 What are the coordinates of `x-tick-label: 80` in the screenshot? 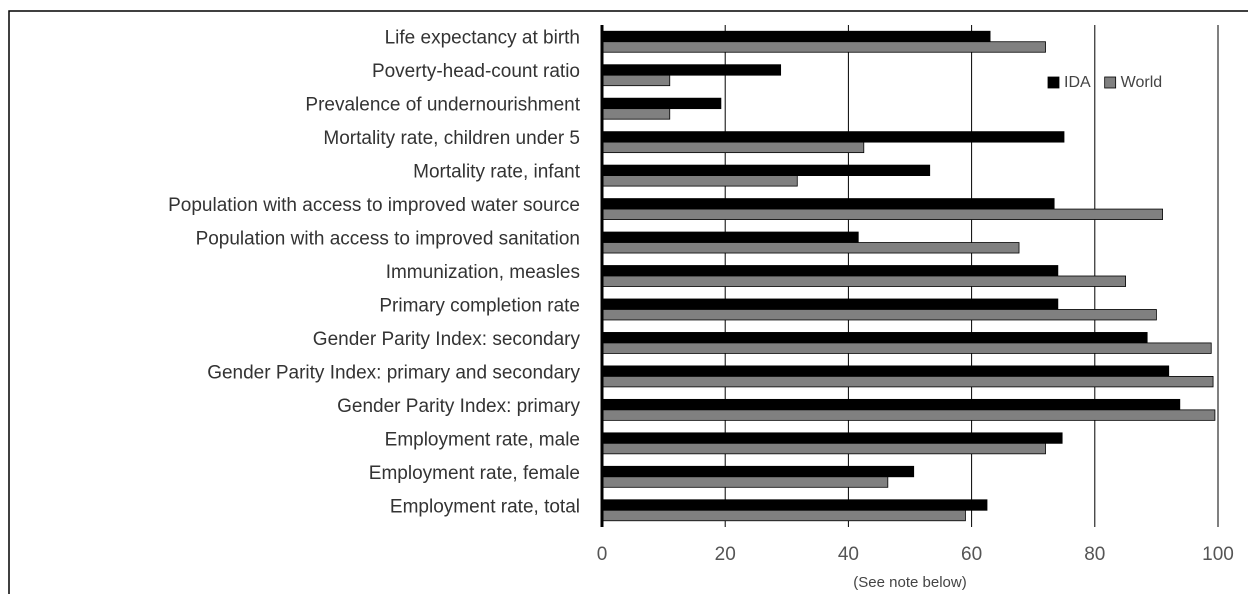 It's located at (1094, 554).